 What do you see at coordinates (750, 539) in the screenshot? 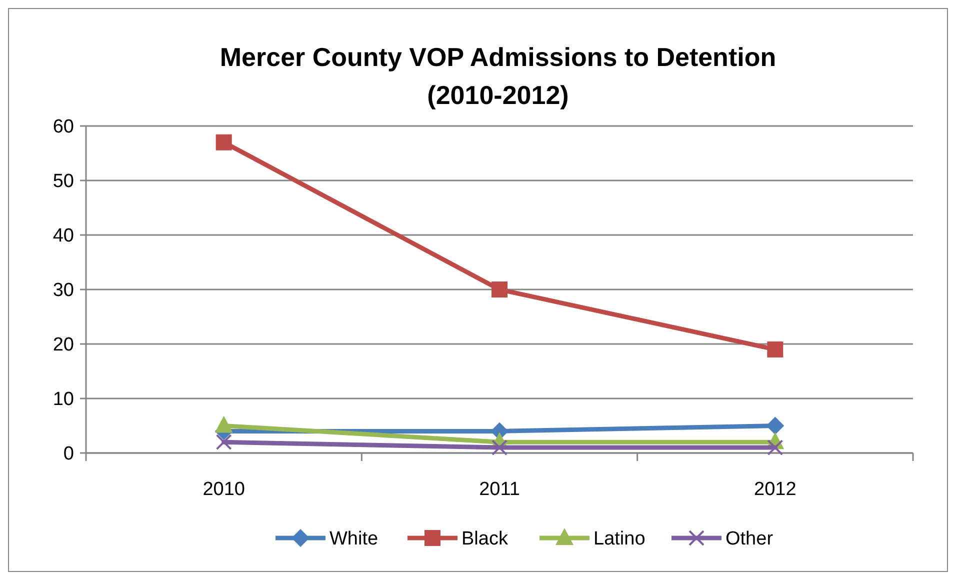
I see `legend-label: Other` at bounding box center [750, 539].